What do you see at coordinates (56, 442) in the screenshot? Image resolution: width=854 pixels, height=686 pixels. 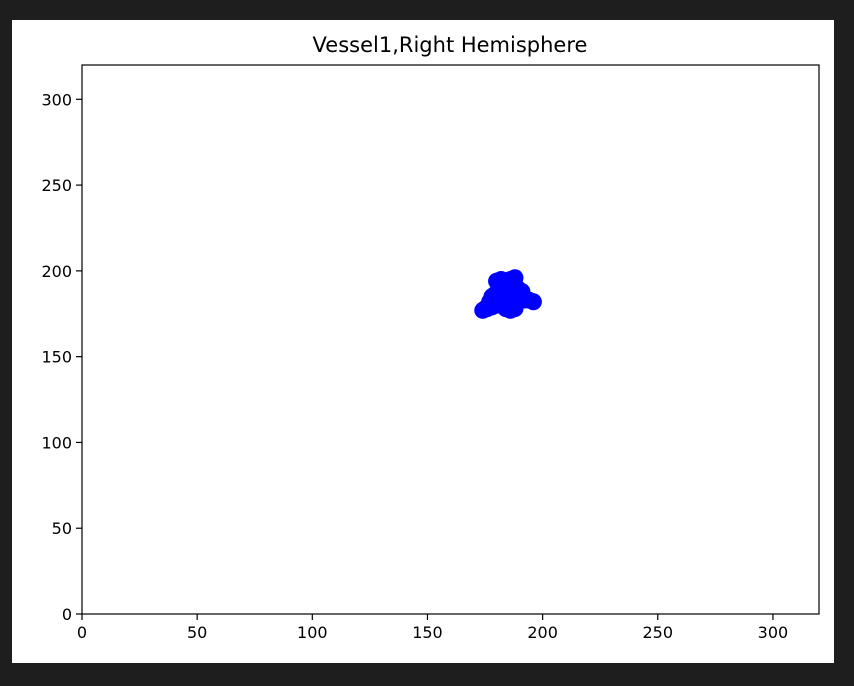 I see `y-tick-label: 100` at bounding box center [56, 442].